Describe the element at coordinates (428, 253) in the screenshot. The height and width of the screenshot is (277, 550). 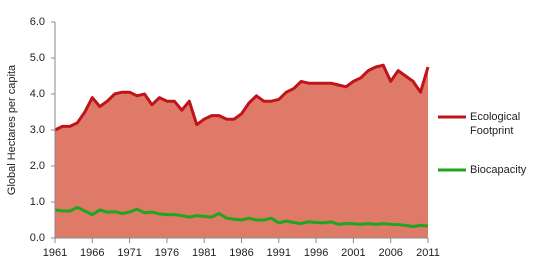
I see `x-tick-label: 2011` at that location.